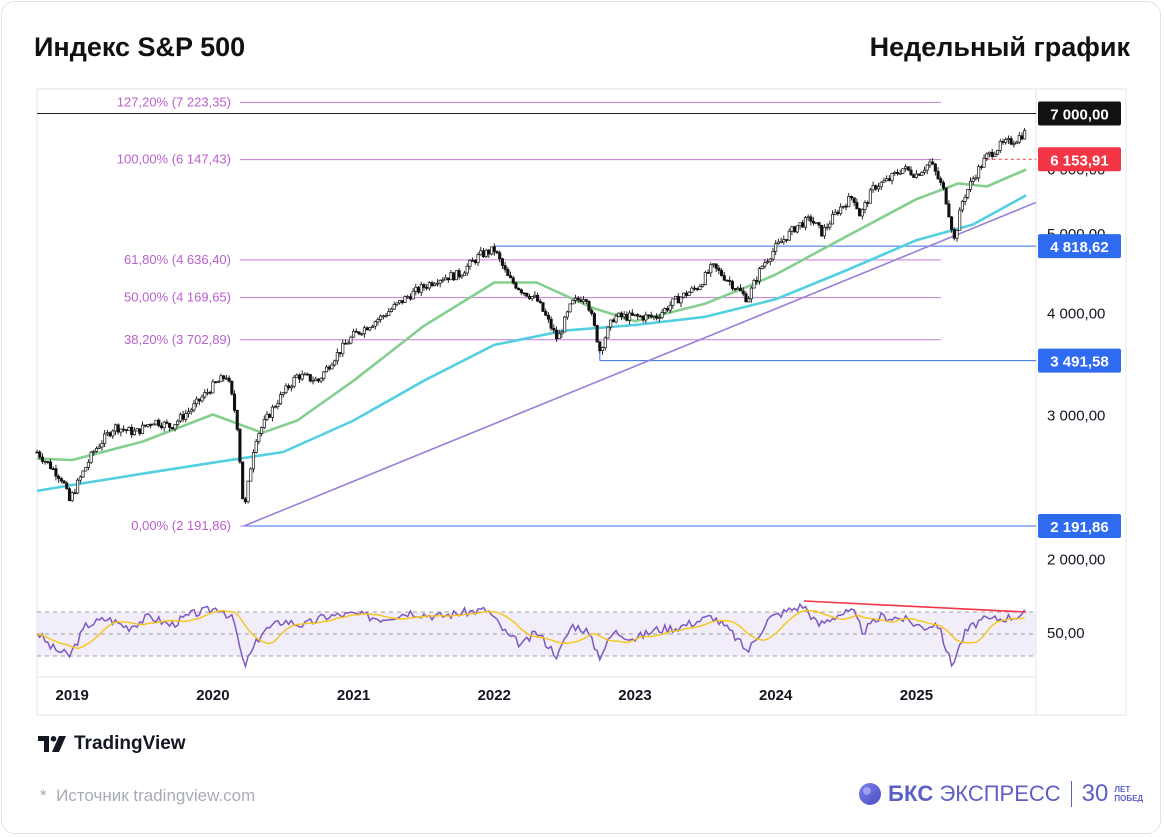 This screenshot has height=837, width=1164. Describe the element at coordinates (1122, 789) in the screenshot. I see `bcs-small-1: ЛЕТ` at that location.